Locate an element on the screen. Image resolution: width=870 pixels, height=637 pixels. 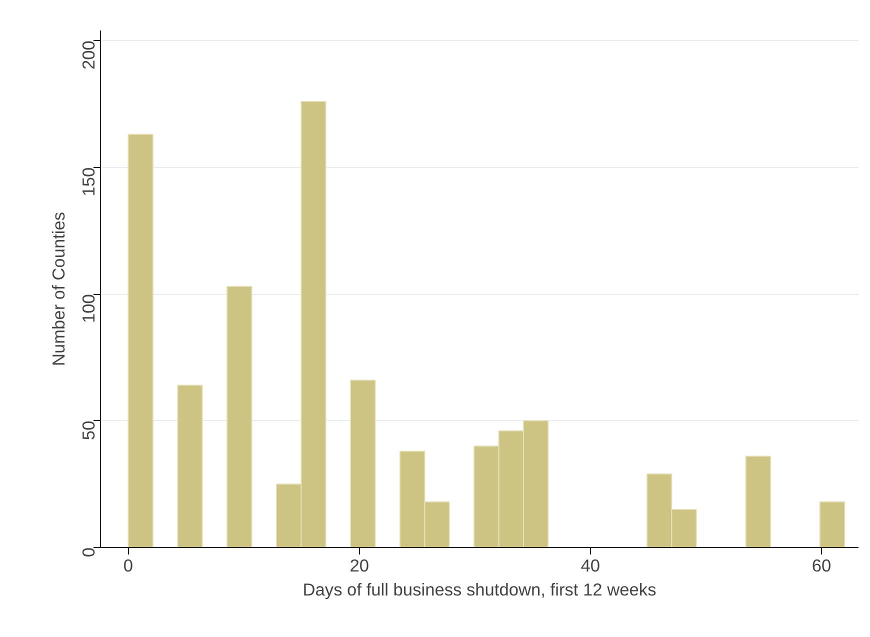
x-tick-label: 20 is located at coordinates (359, 566).